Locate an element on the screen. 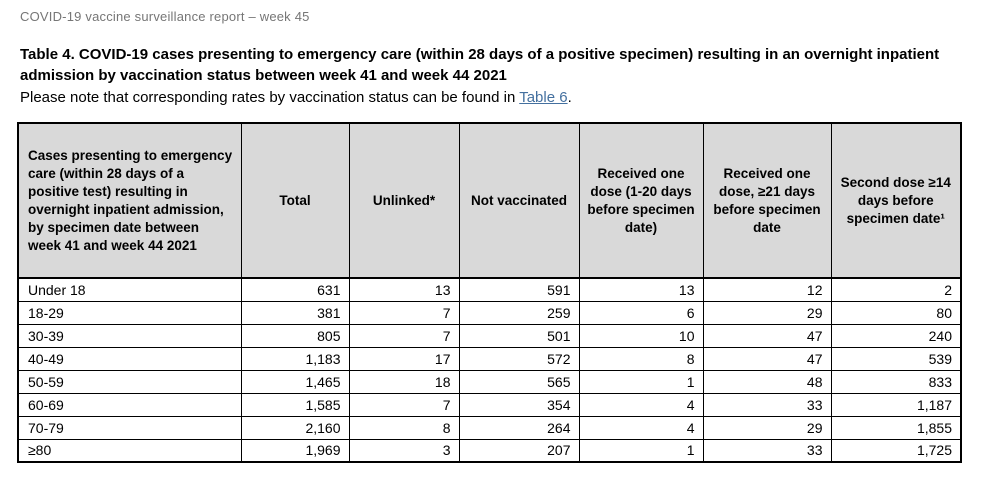 The image size is (986, 487). table-row: 18-29 381 7 259 6 29 80 is located at coordinates (489, 312).